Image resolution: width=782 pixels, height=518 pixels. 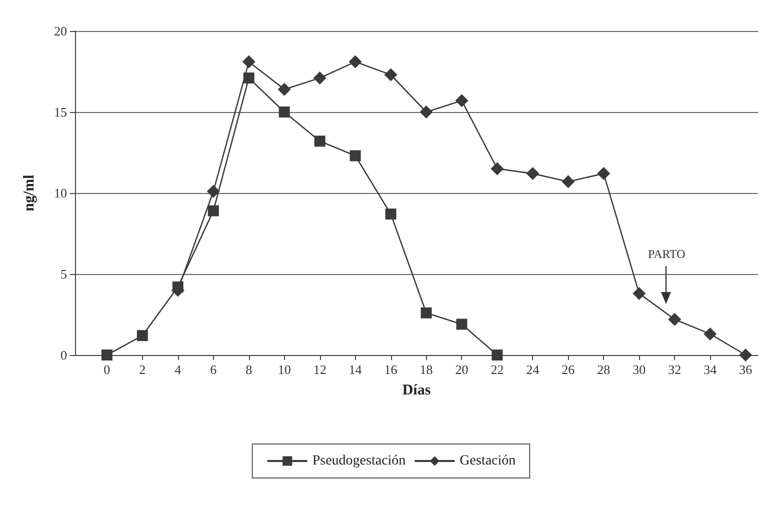 I want to click on annotation: PARTO, so click(x=667, y=254).